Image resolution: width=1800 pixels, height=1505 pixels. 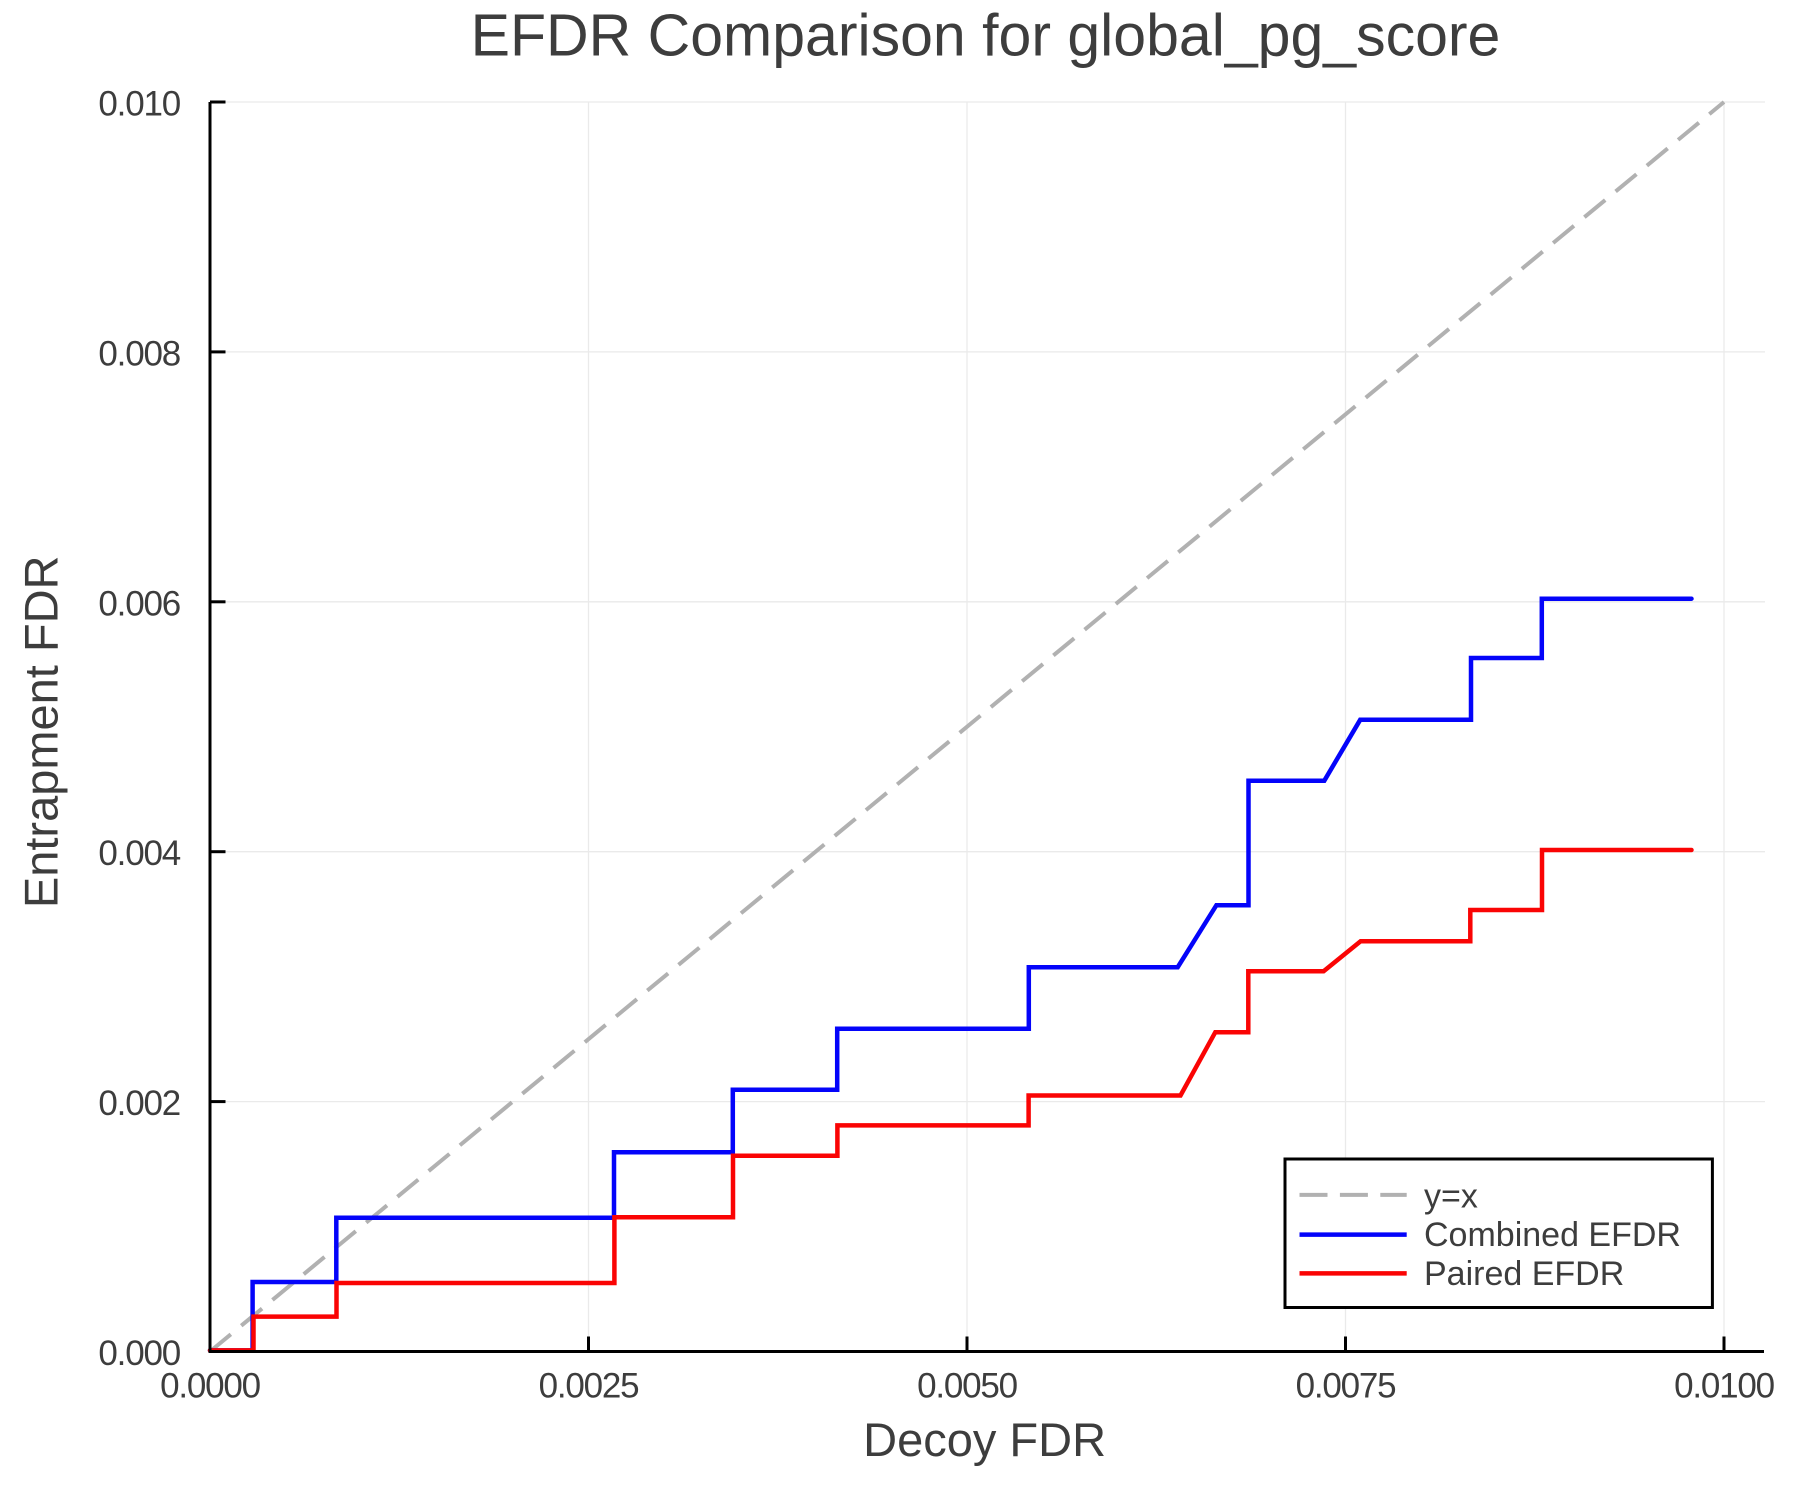 I want to click on svg-text: 0.0100, so click(x=1724, y=1386).